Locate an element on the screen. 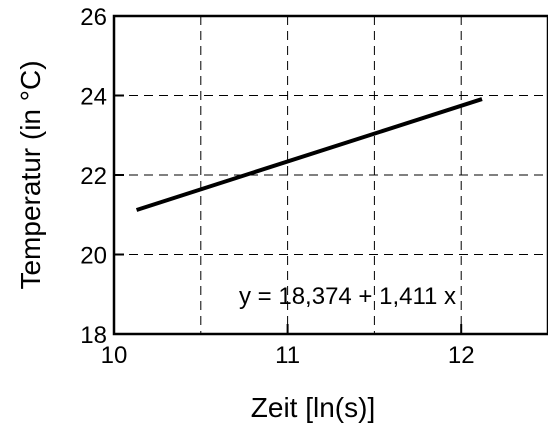  x-axis-label: Zeit [ln(s)] is located at coordinates (313, 407).